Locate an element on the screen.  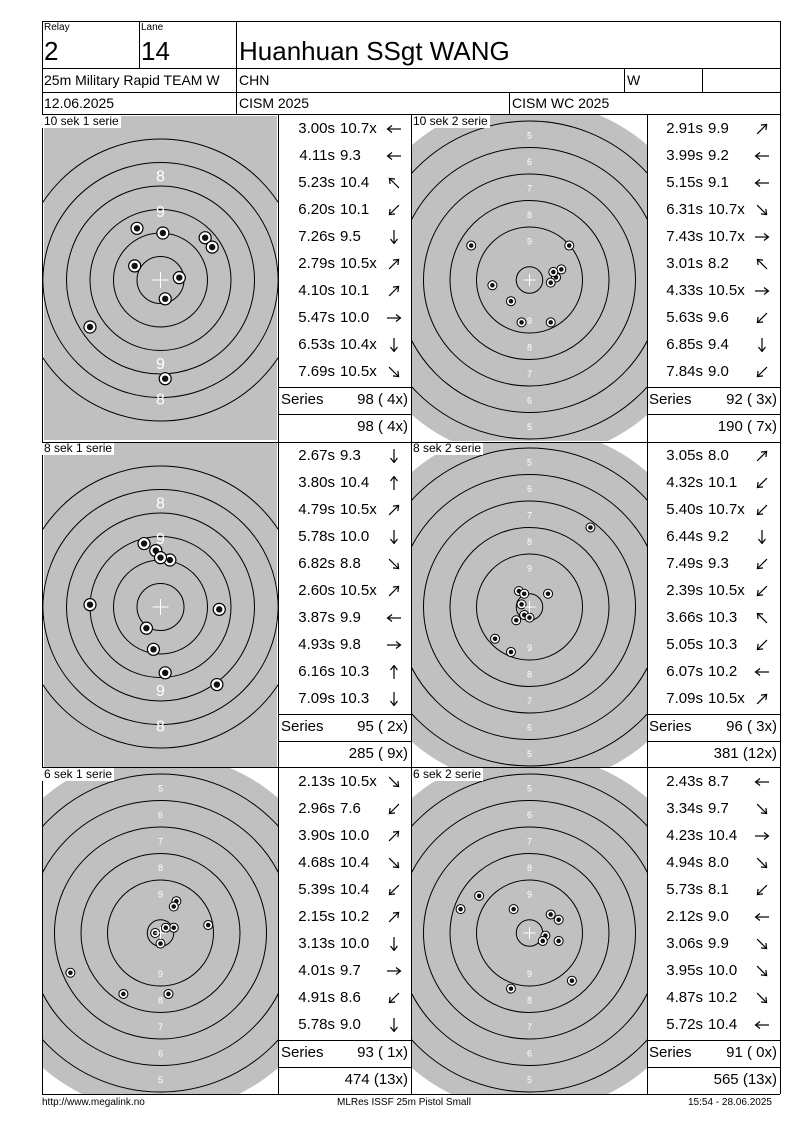
lane-label: Lane is located at coordinates (152, 27).